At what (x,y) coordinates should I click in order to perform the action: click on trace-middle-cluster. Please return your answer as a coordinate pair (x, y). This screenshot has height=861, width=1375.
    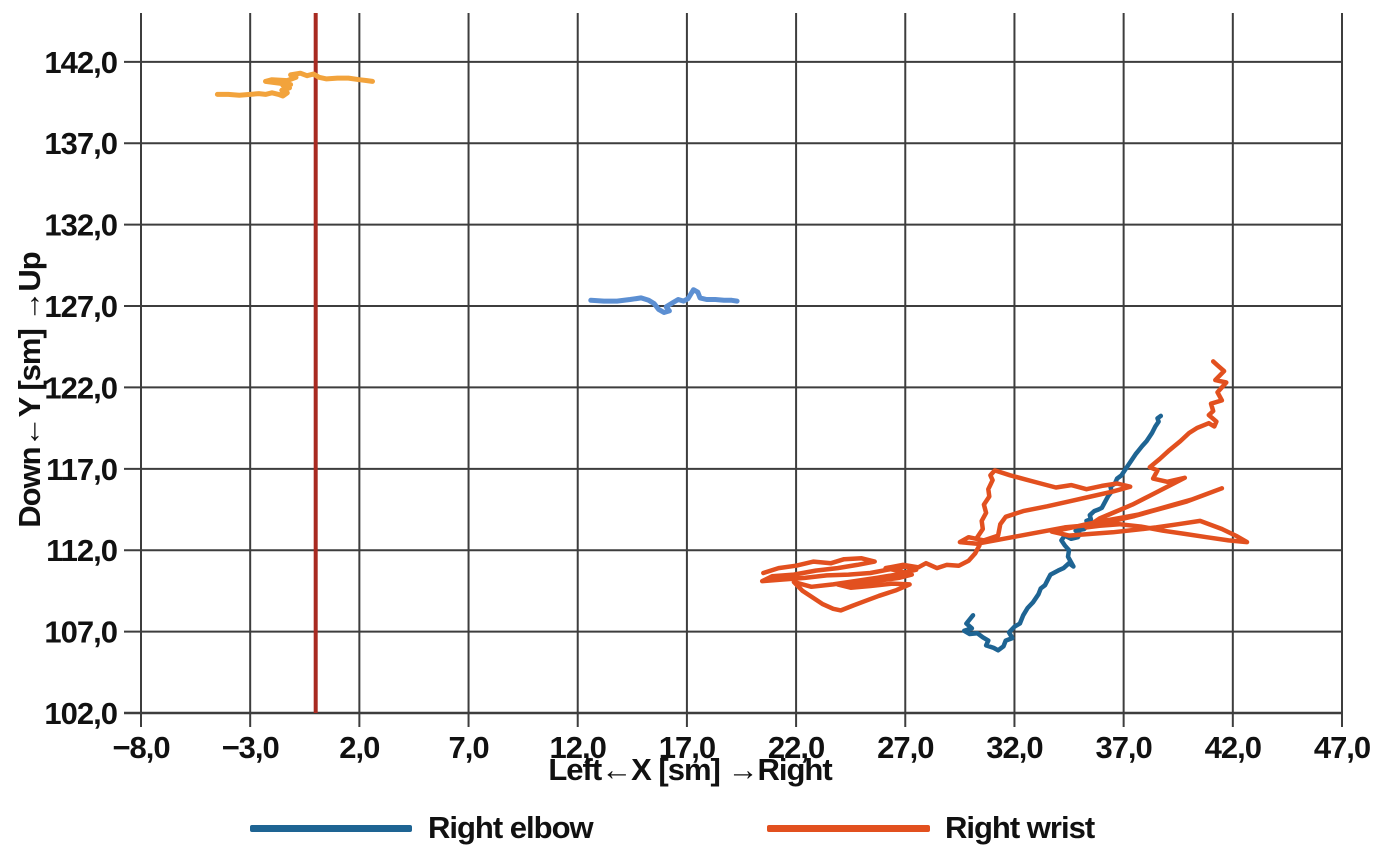
    Looking at the image, I should click on (664, 301).